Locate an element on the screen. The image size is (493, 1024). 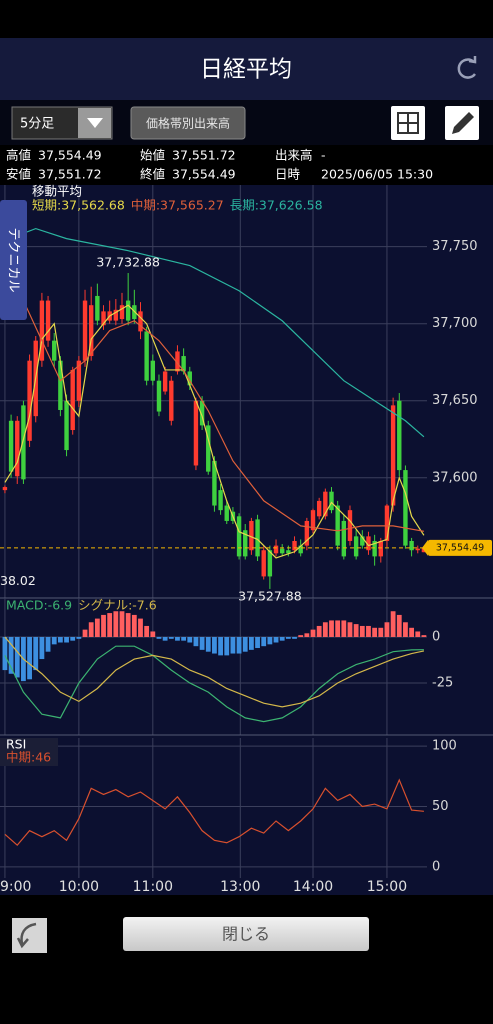
legend-entry: 長期:37,626.58 is located at coordinates (276, 205).